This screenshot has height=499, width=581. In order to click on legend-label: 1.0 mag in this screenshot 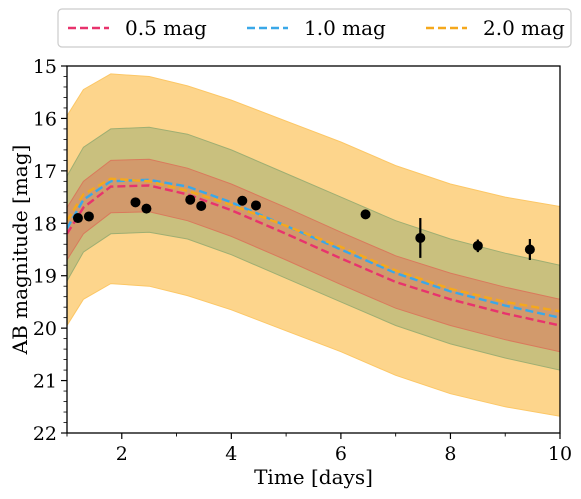, I will do `click(345, 28)`.